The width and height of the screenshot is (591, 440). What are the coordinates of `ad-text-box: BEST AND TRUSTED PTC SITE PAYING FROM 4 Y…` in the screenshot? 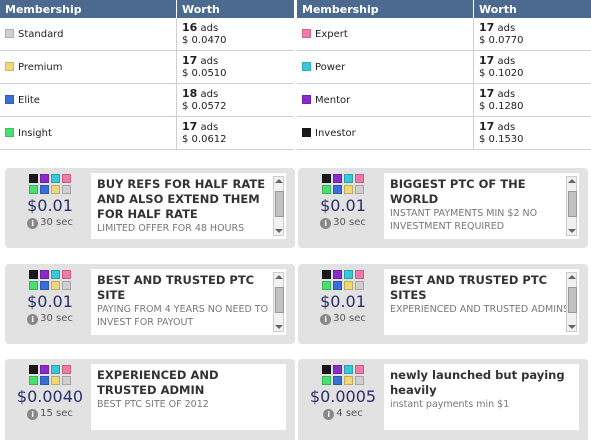 It's located at (188, 302).